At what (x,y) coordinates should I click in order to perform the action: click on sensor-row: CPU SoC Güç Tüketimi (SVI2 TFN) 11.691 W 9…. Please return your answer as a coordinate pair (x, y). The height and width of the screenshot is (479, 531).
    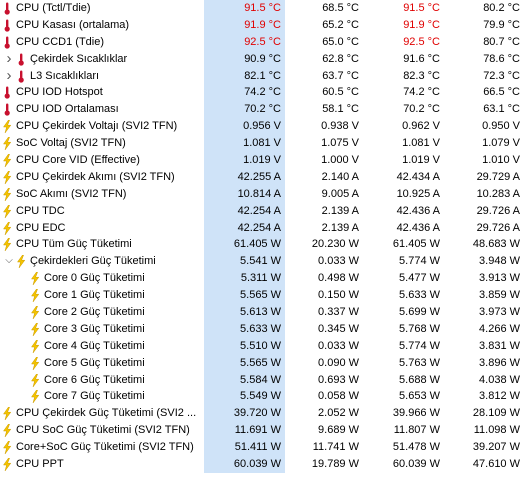
    Looking at the image, I should click on (265, 431).